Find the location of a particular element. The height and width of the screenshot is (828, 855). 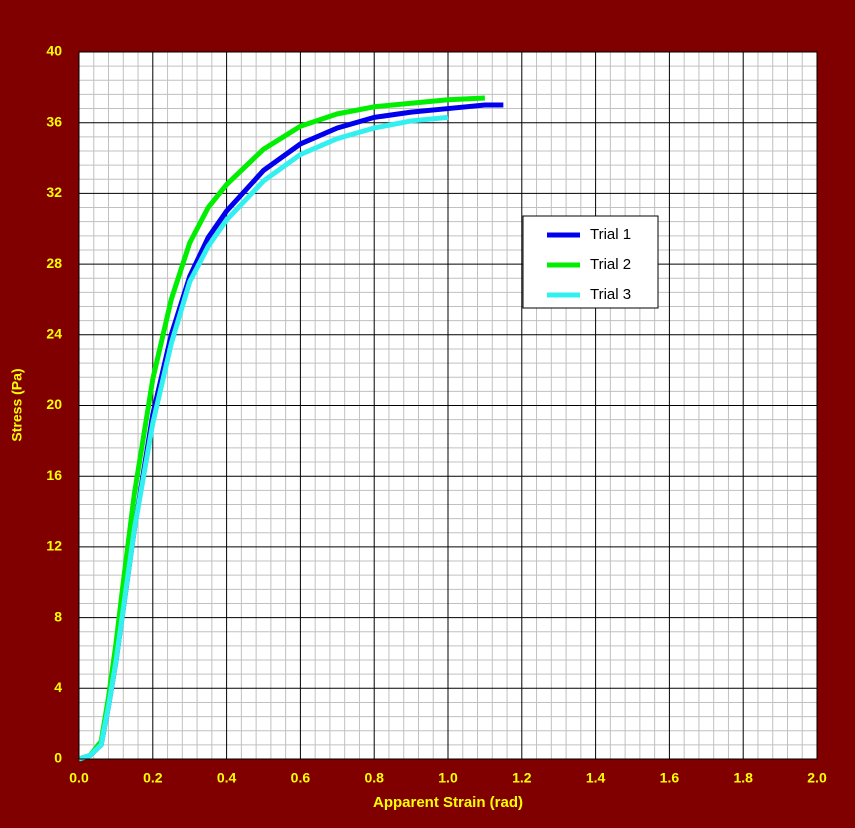

x-tick-label: 1.4 is located at coordinates (596, 778).